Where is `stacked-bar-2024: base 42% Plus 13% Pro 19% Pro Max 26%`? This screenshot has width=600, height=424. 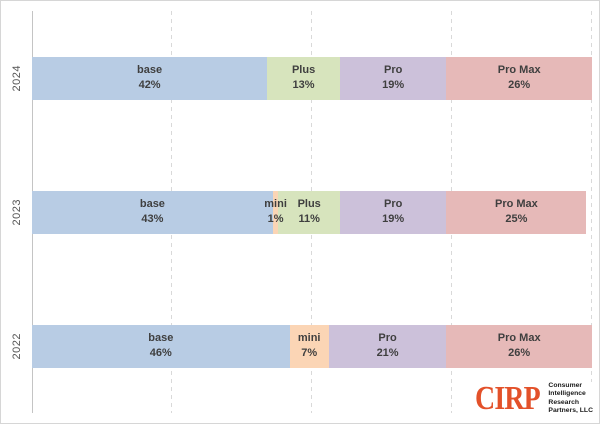 stacked-bar-2024: base 42% Plus 13% Pro 19% Pro Max 26% is located at coordinates (312, 78).